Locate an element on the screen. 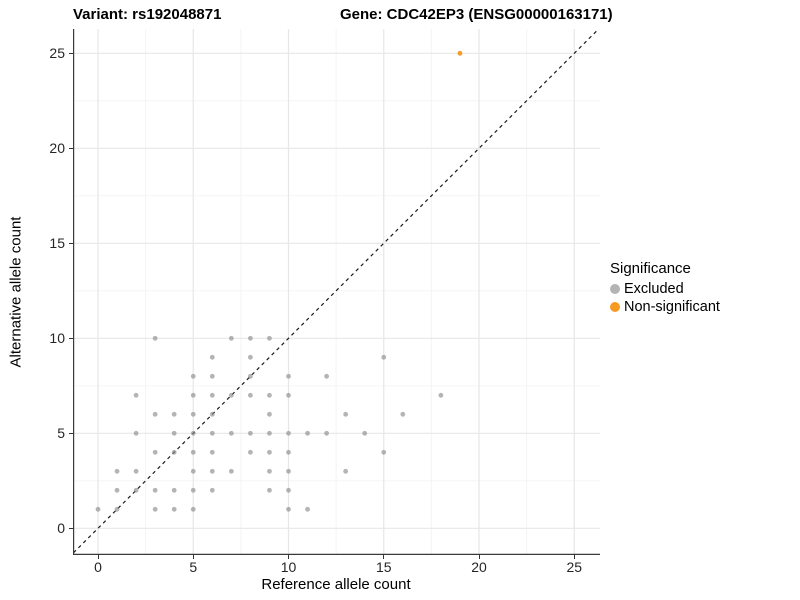 Image resolution: width=800 pixels, height=600 pixels. y-tick-label: 10 is located at coordinates (57, 338).